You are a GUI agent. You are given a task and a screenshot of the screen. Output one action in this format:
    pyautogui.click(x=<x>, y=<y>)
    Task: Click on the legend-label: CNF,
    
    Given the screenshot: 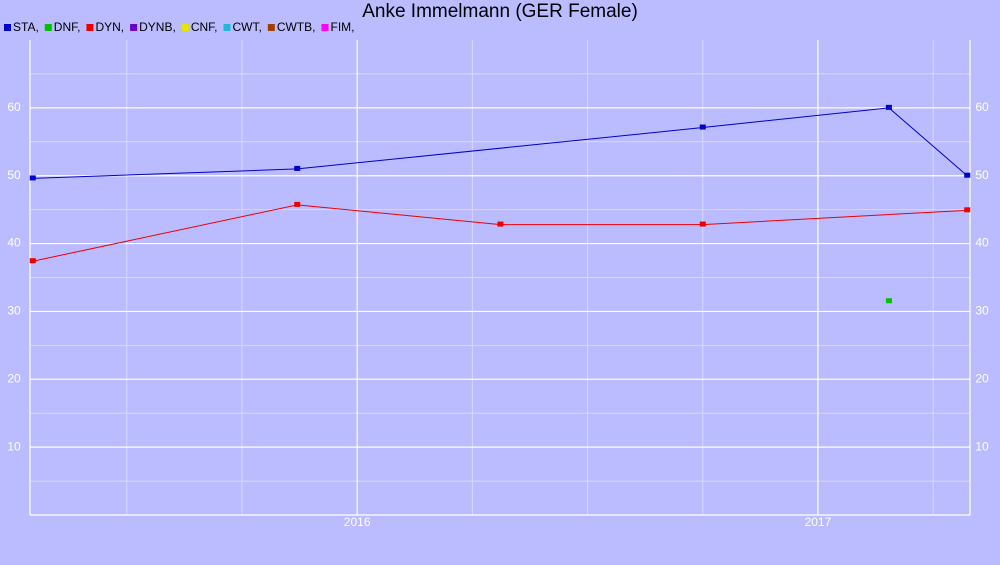 What is the action you would take?
    pyautogui.click(x=204, y=27)
    